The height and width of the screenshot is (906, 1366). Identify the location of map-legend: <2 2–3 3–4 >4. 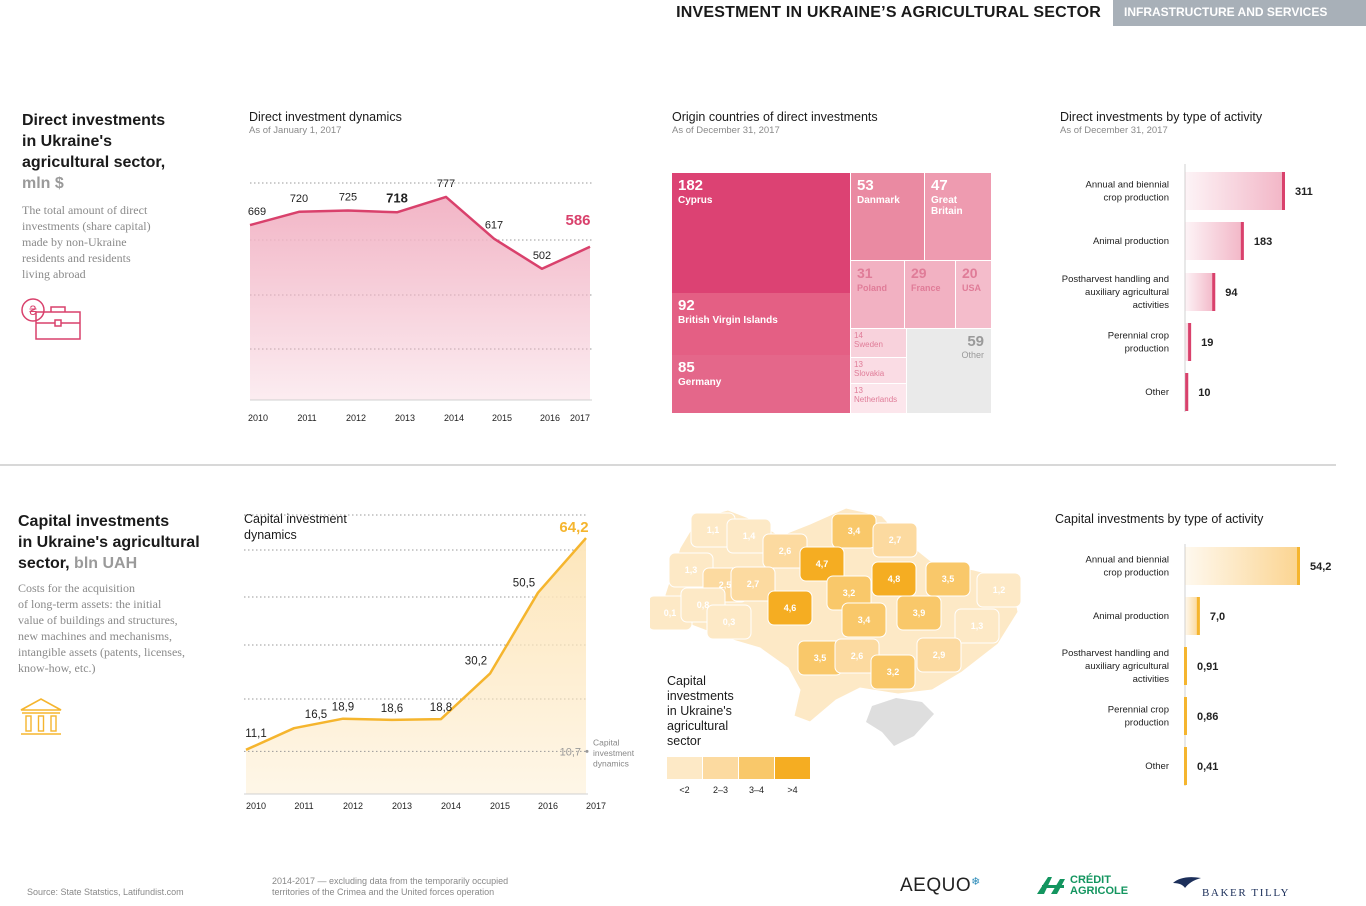
(742, 777).